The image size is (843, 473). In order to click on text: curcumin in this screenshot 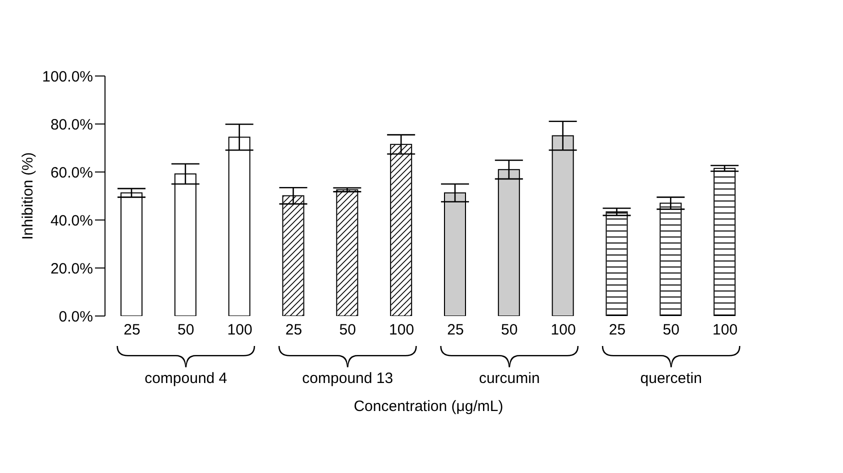, I will do `click(509, 378)`.